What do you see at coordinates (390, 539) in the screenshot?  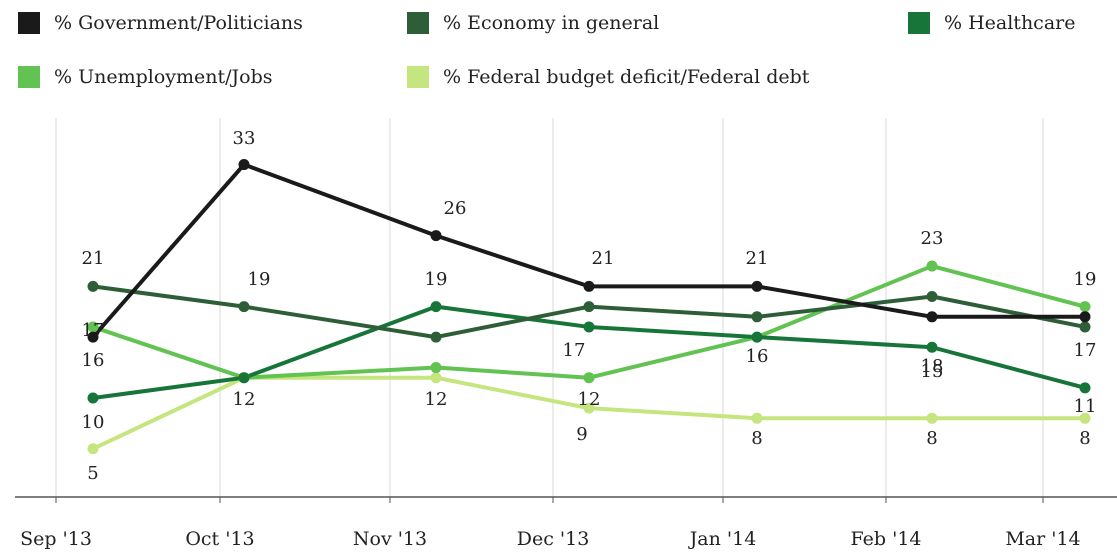 I see `x-tick-label: Nov '13` at bounding box center [390, 539].